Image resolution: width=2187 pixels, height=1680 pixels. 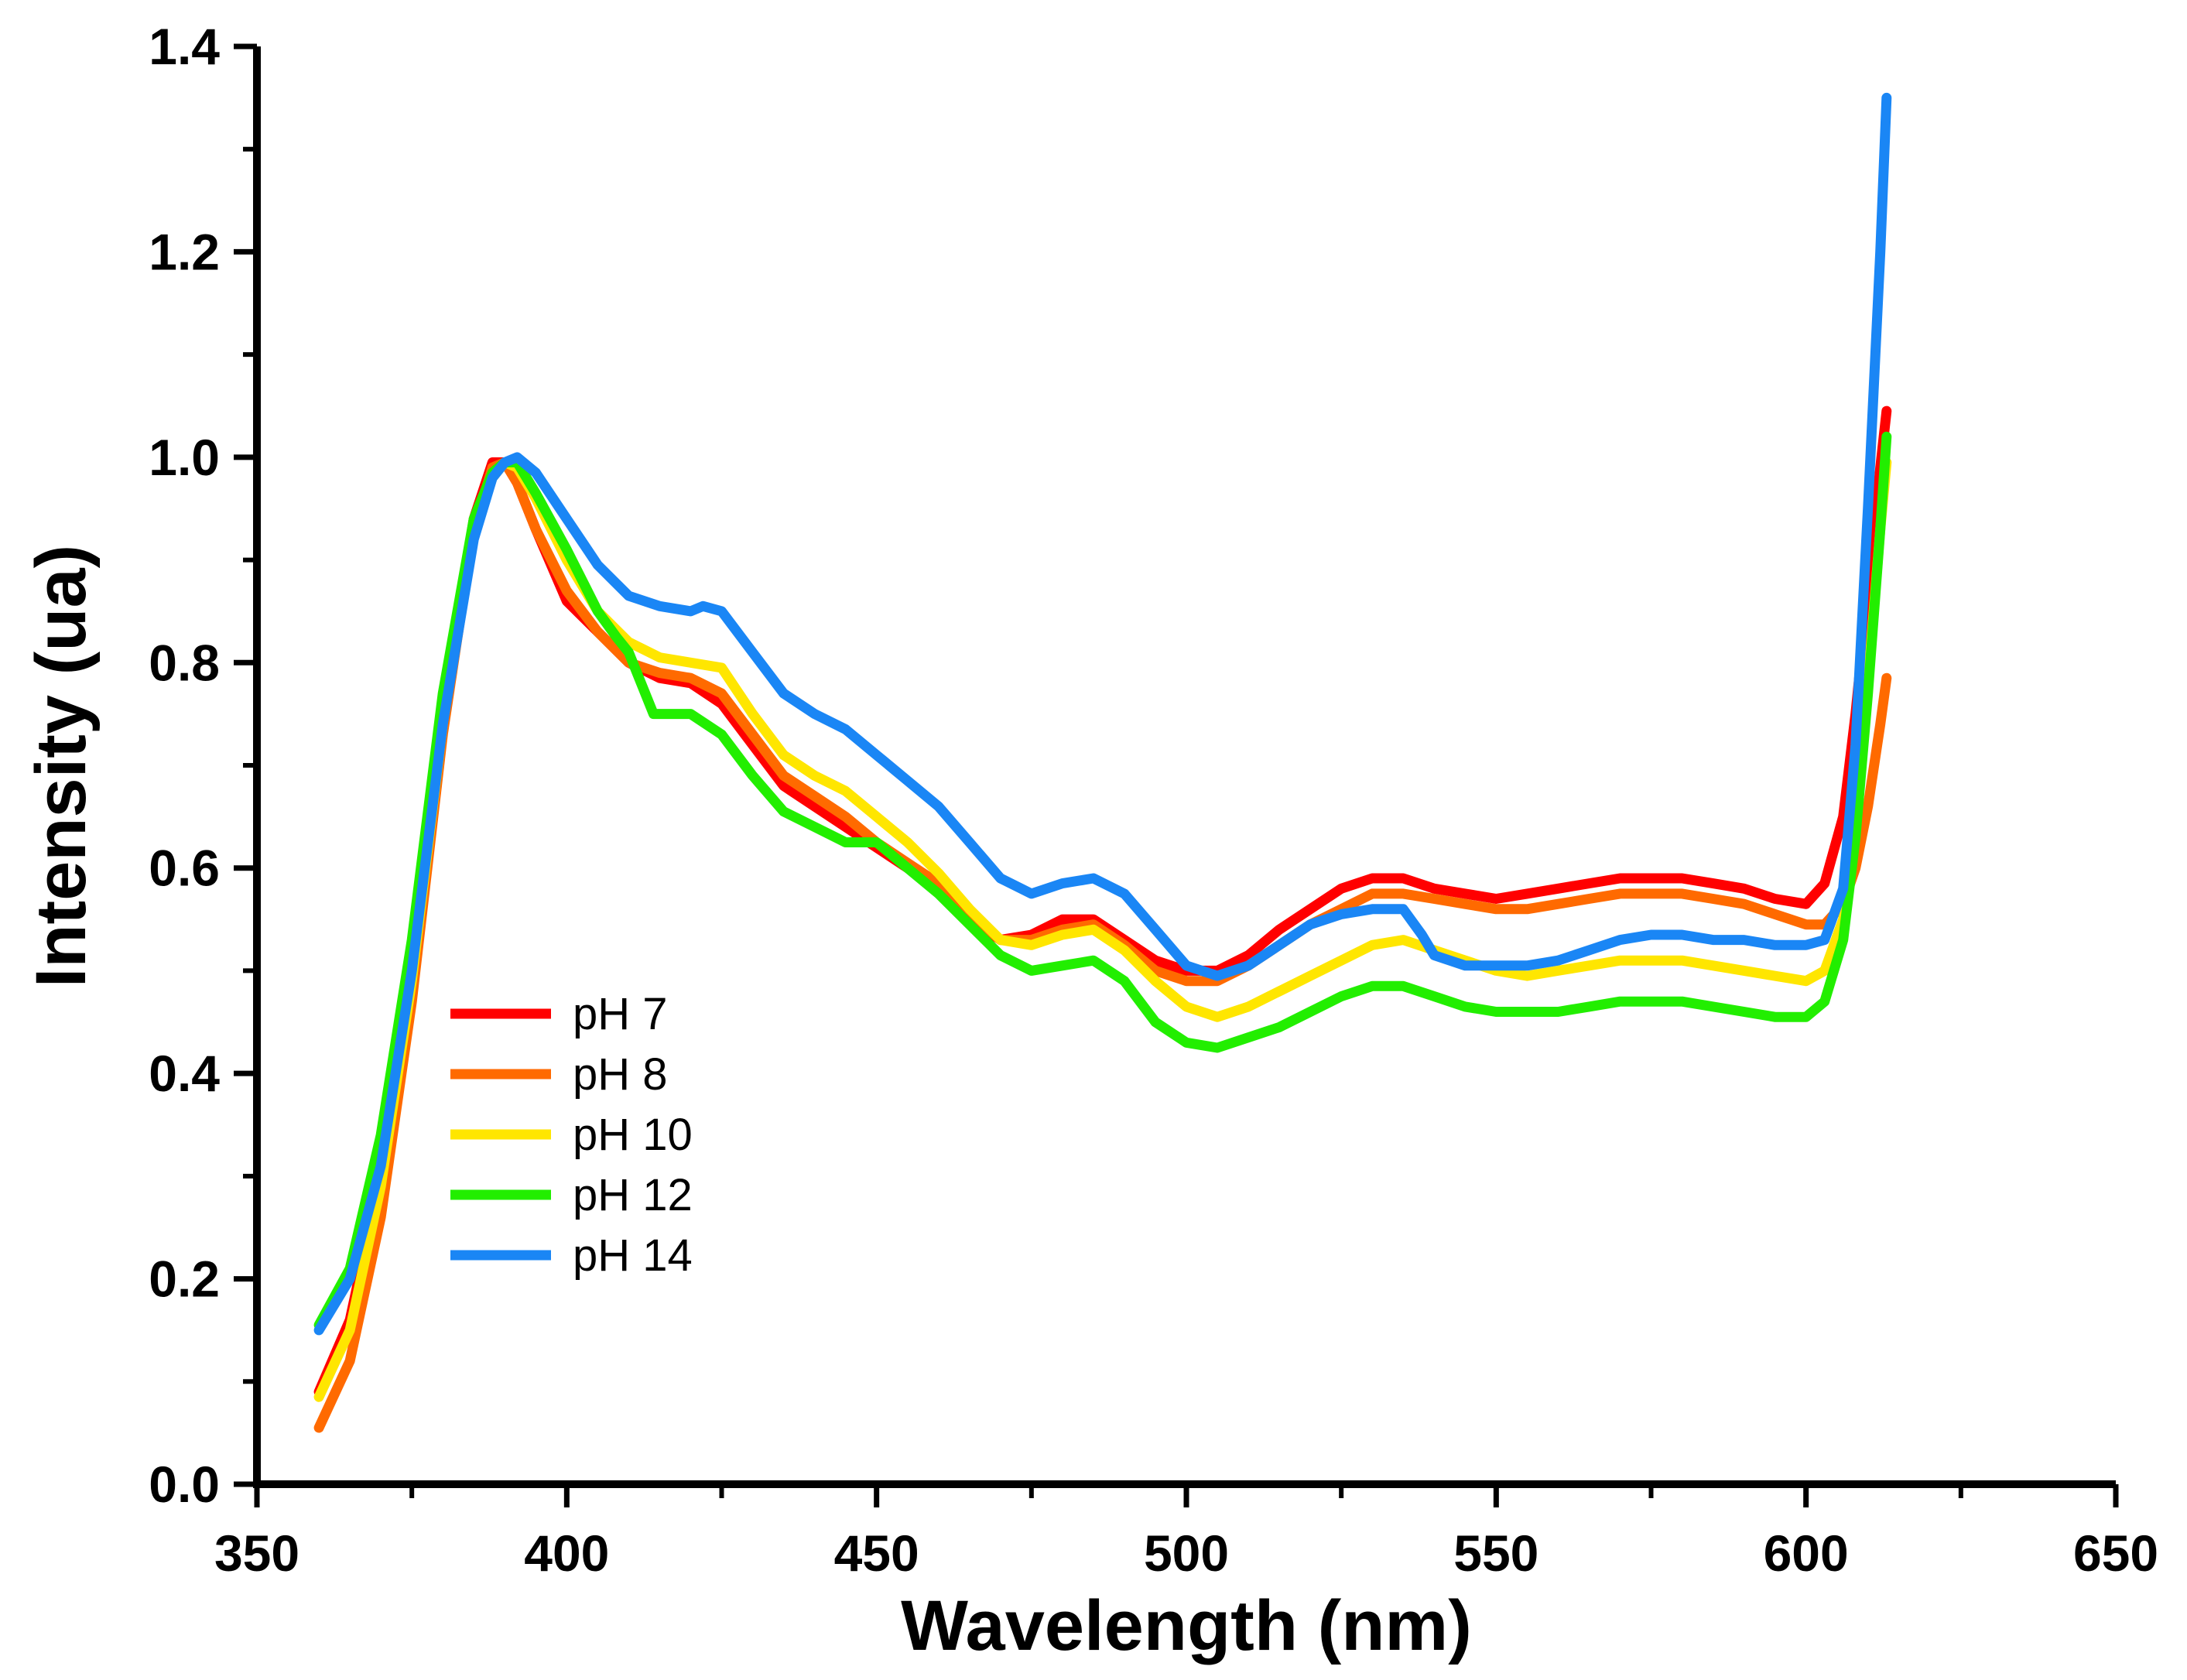 What do you see at coordinates (876, 1553) in the screenshot?
I see `x-tick-label: 450` at bounding box center [876, 1553].